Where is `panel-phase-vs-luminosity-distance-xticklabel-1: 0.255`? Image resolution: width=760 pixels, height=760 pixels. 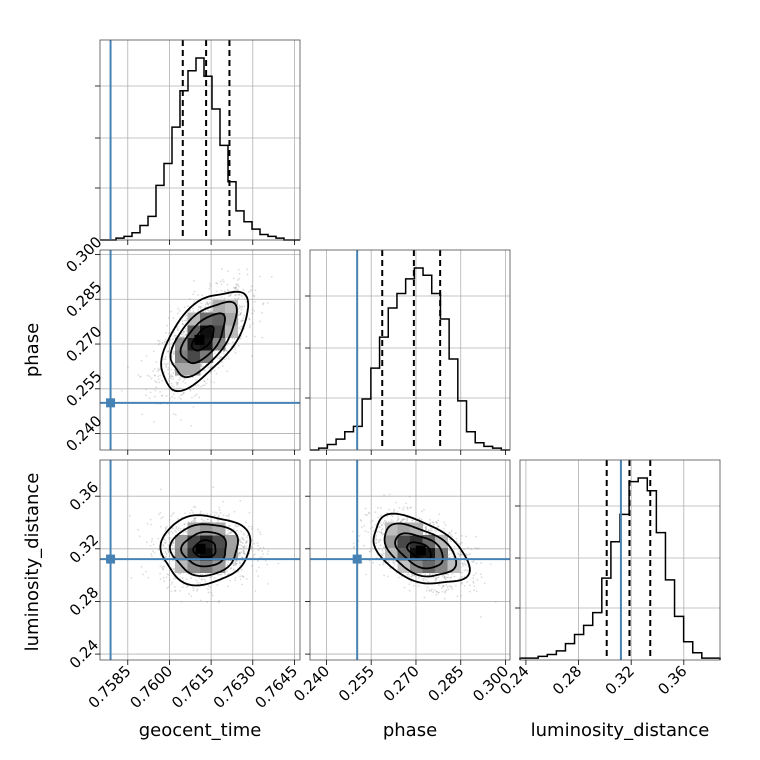 panel-phase-vs-luminosity-distance-xticklabel-1: 0.255 is located at coordinates (356, 683).